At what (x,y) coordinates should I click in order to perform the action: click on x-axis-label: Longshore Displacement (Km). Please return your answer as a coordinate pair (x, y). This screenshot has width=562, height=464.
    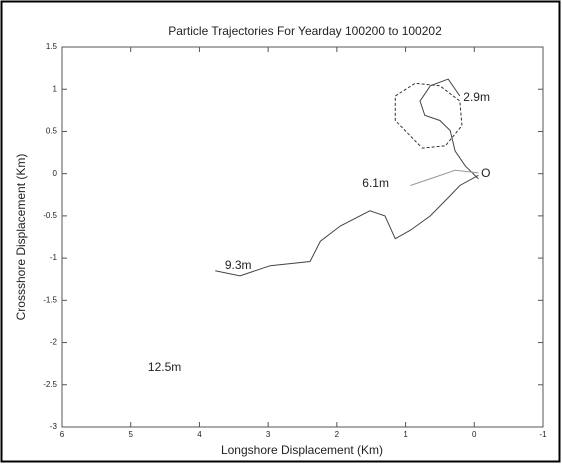
    Looking at the image, I should click on (302, 450).